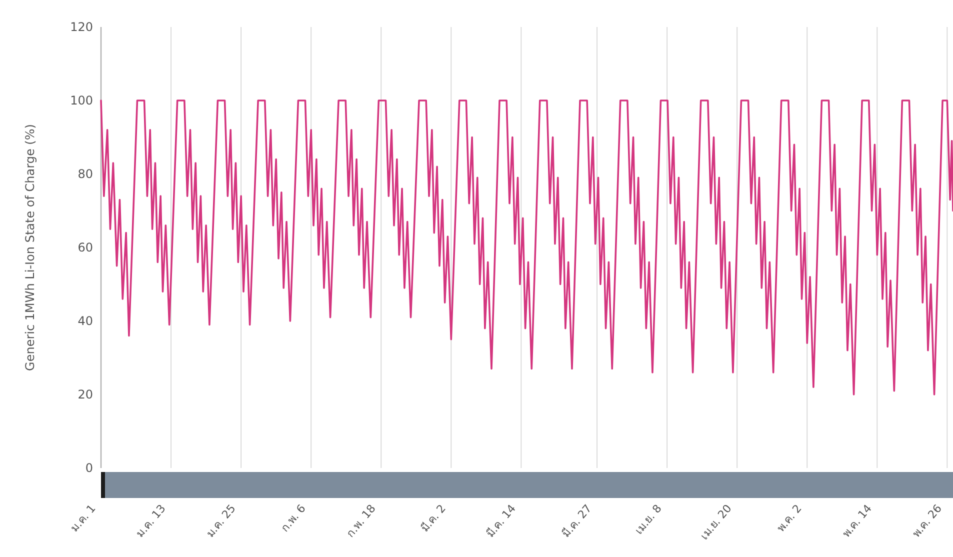  What do you see at coordinates (81, 101) in the screenshot?
I see `y-tick-label: 100` at bounding box center [81, 101].